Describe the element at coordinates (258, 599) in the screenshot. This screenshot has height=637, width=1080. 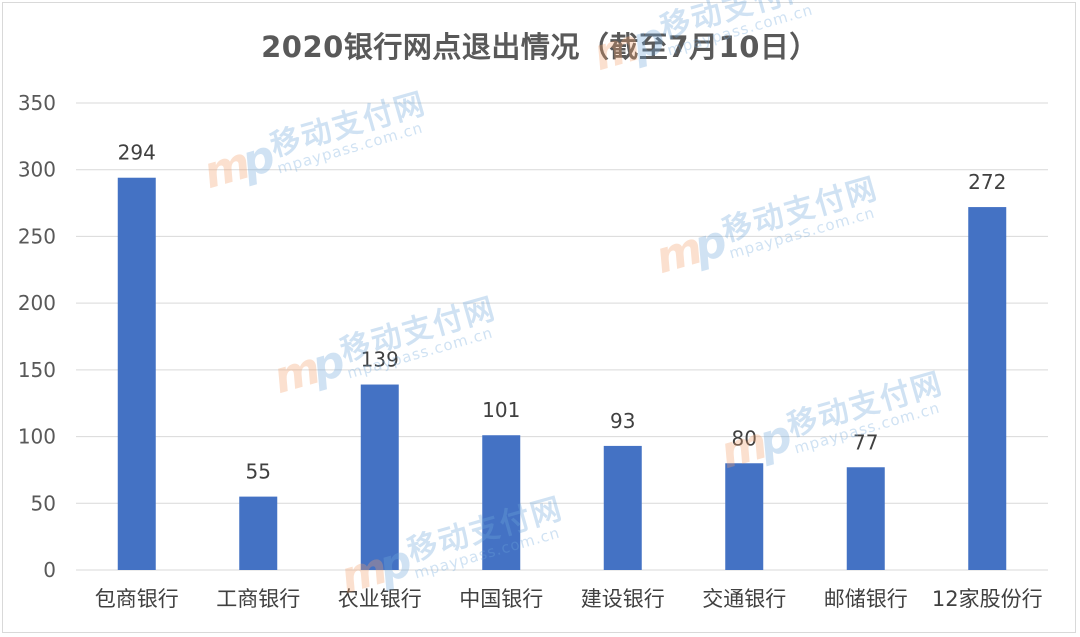
I see `category-label: 工商银行` at that location.